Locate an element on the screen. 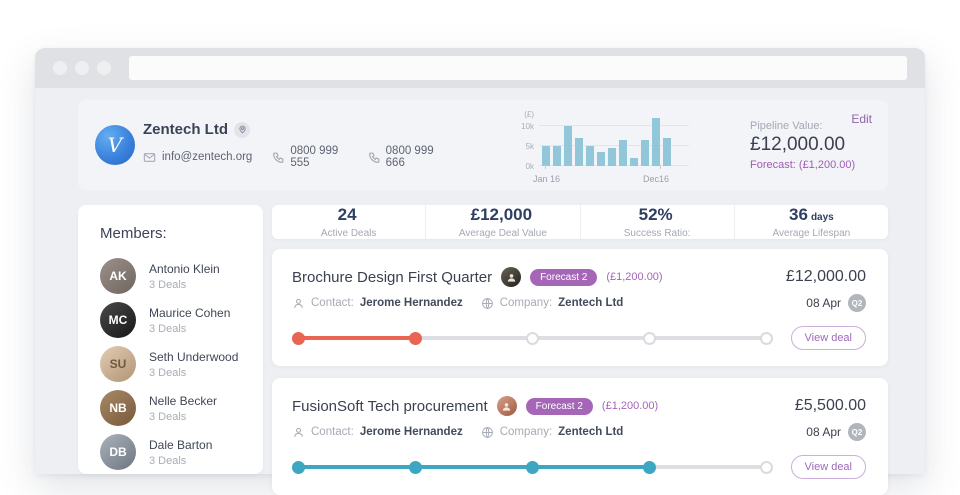  stat-average-deal-value: £12,000 Average Deal Value is located at coordinates (502, 222).